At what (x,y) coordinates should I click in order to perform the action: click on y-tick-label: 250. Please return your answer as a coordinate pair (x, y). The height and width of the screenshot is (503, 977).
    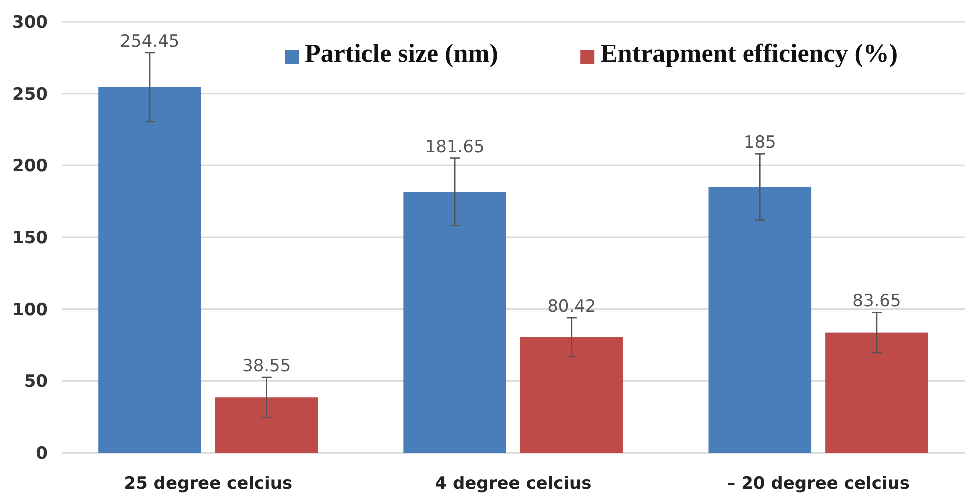
    Looking at the image, I should click on (30, 94).